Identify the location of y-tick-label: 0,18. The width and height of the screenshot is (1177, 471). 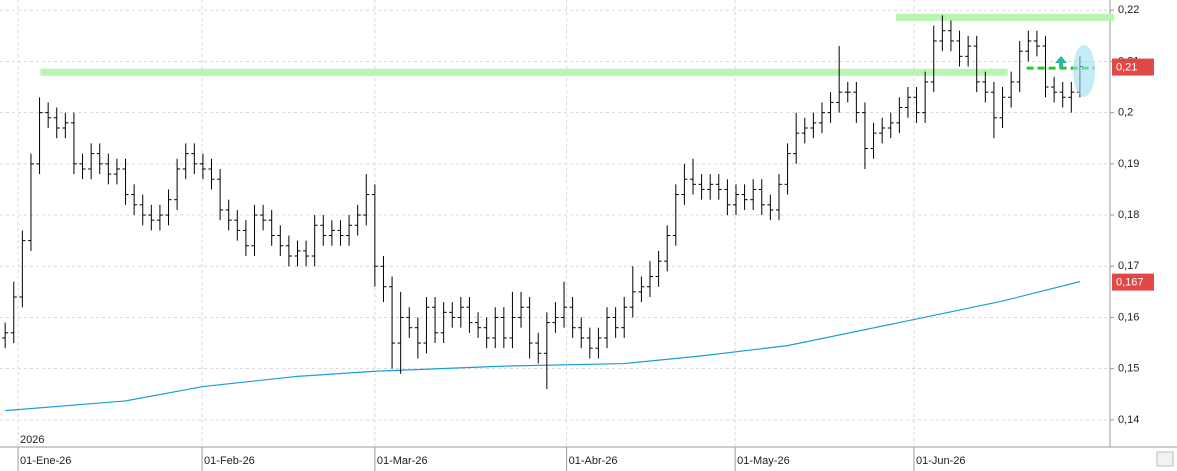
(1128, 215).